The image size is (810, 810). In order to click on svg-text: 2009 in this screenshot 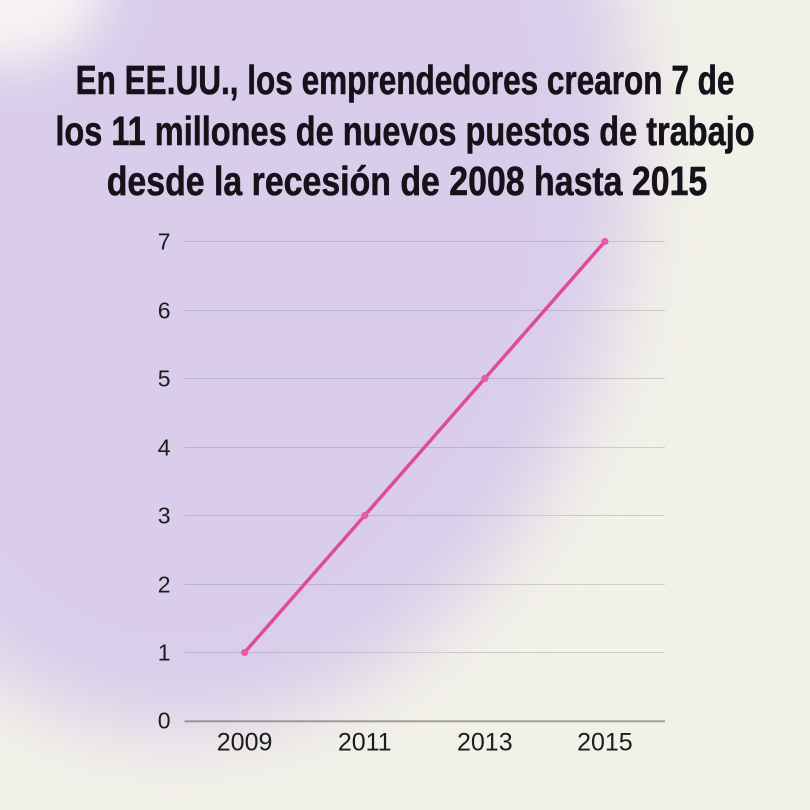, I will do `click(245, 743)`.